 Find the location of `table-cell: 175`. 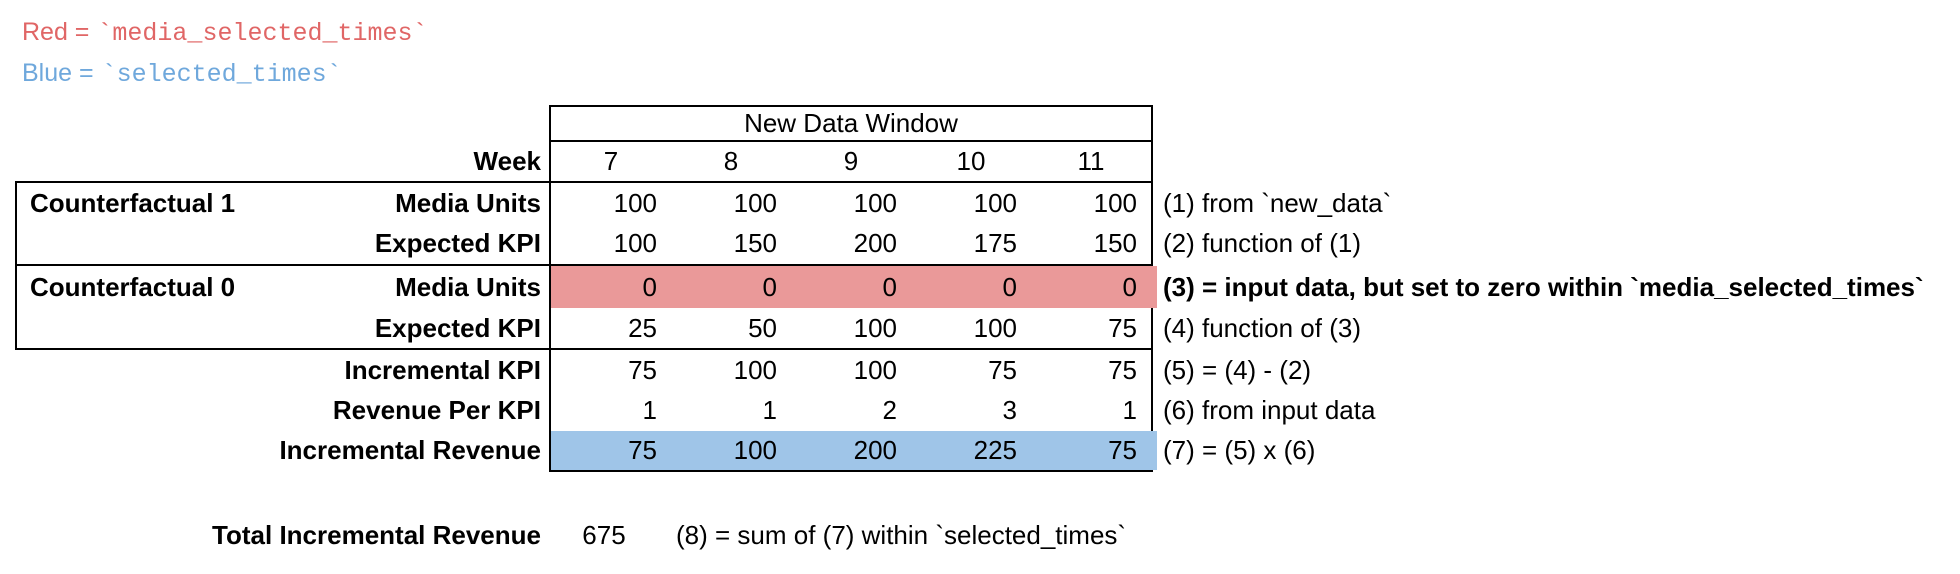

table-cell: 175 is located at coordinates (995, 243).